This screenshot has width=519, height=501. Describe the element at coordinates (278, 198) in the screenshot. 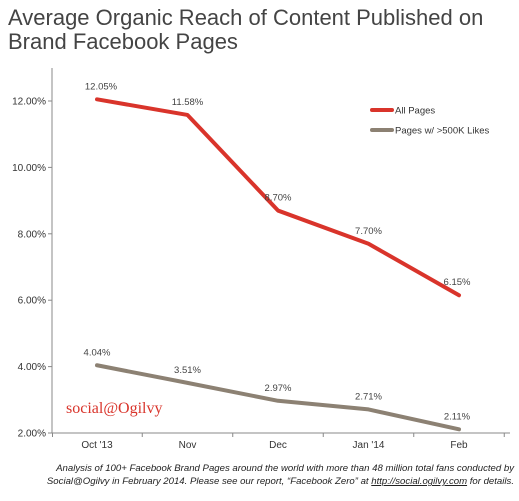

I see `data-label: 8.70%` at that location.